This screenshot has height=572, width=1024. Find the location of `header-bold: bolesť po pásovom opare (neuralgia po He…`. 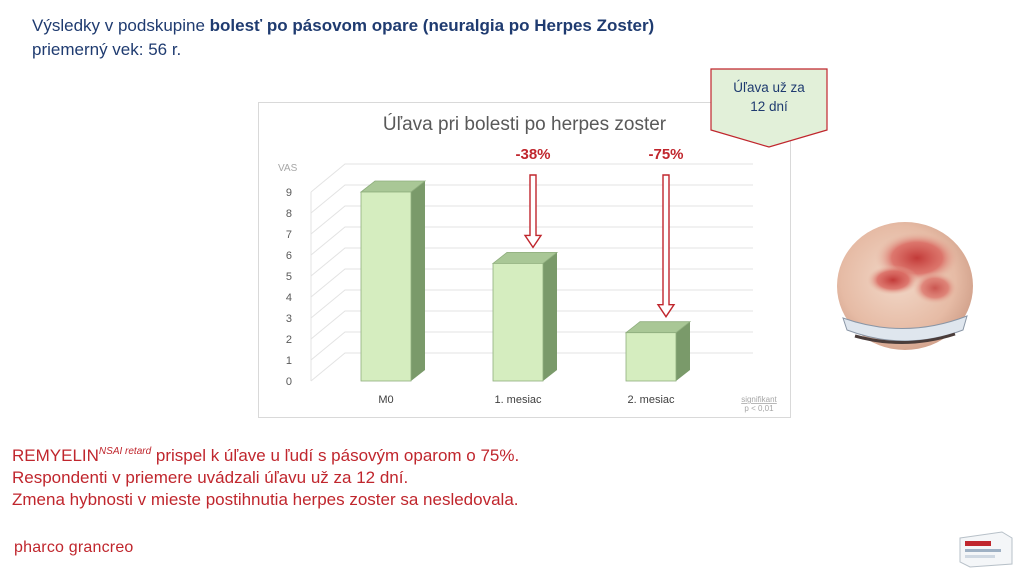

header-bold: bolesť po pásovom opare (neuralgia po He… is located at coordinates (432, 25).